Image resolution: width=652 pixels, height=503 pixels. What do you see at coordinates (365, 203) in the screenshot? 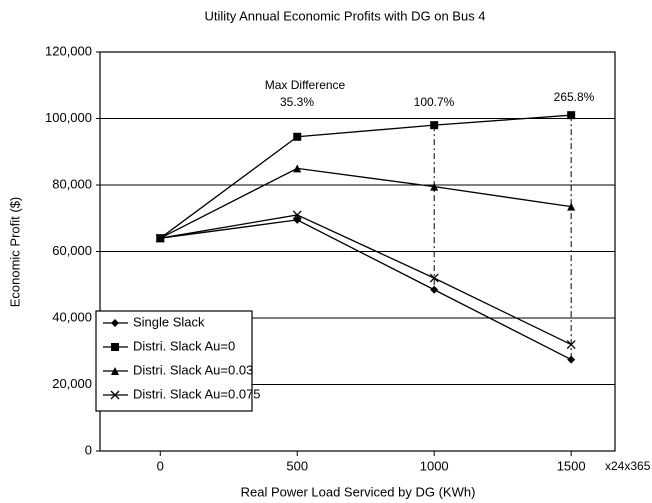
I see `series-line` at bounding box center [365, 203].